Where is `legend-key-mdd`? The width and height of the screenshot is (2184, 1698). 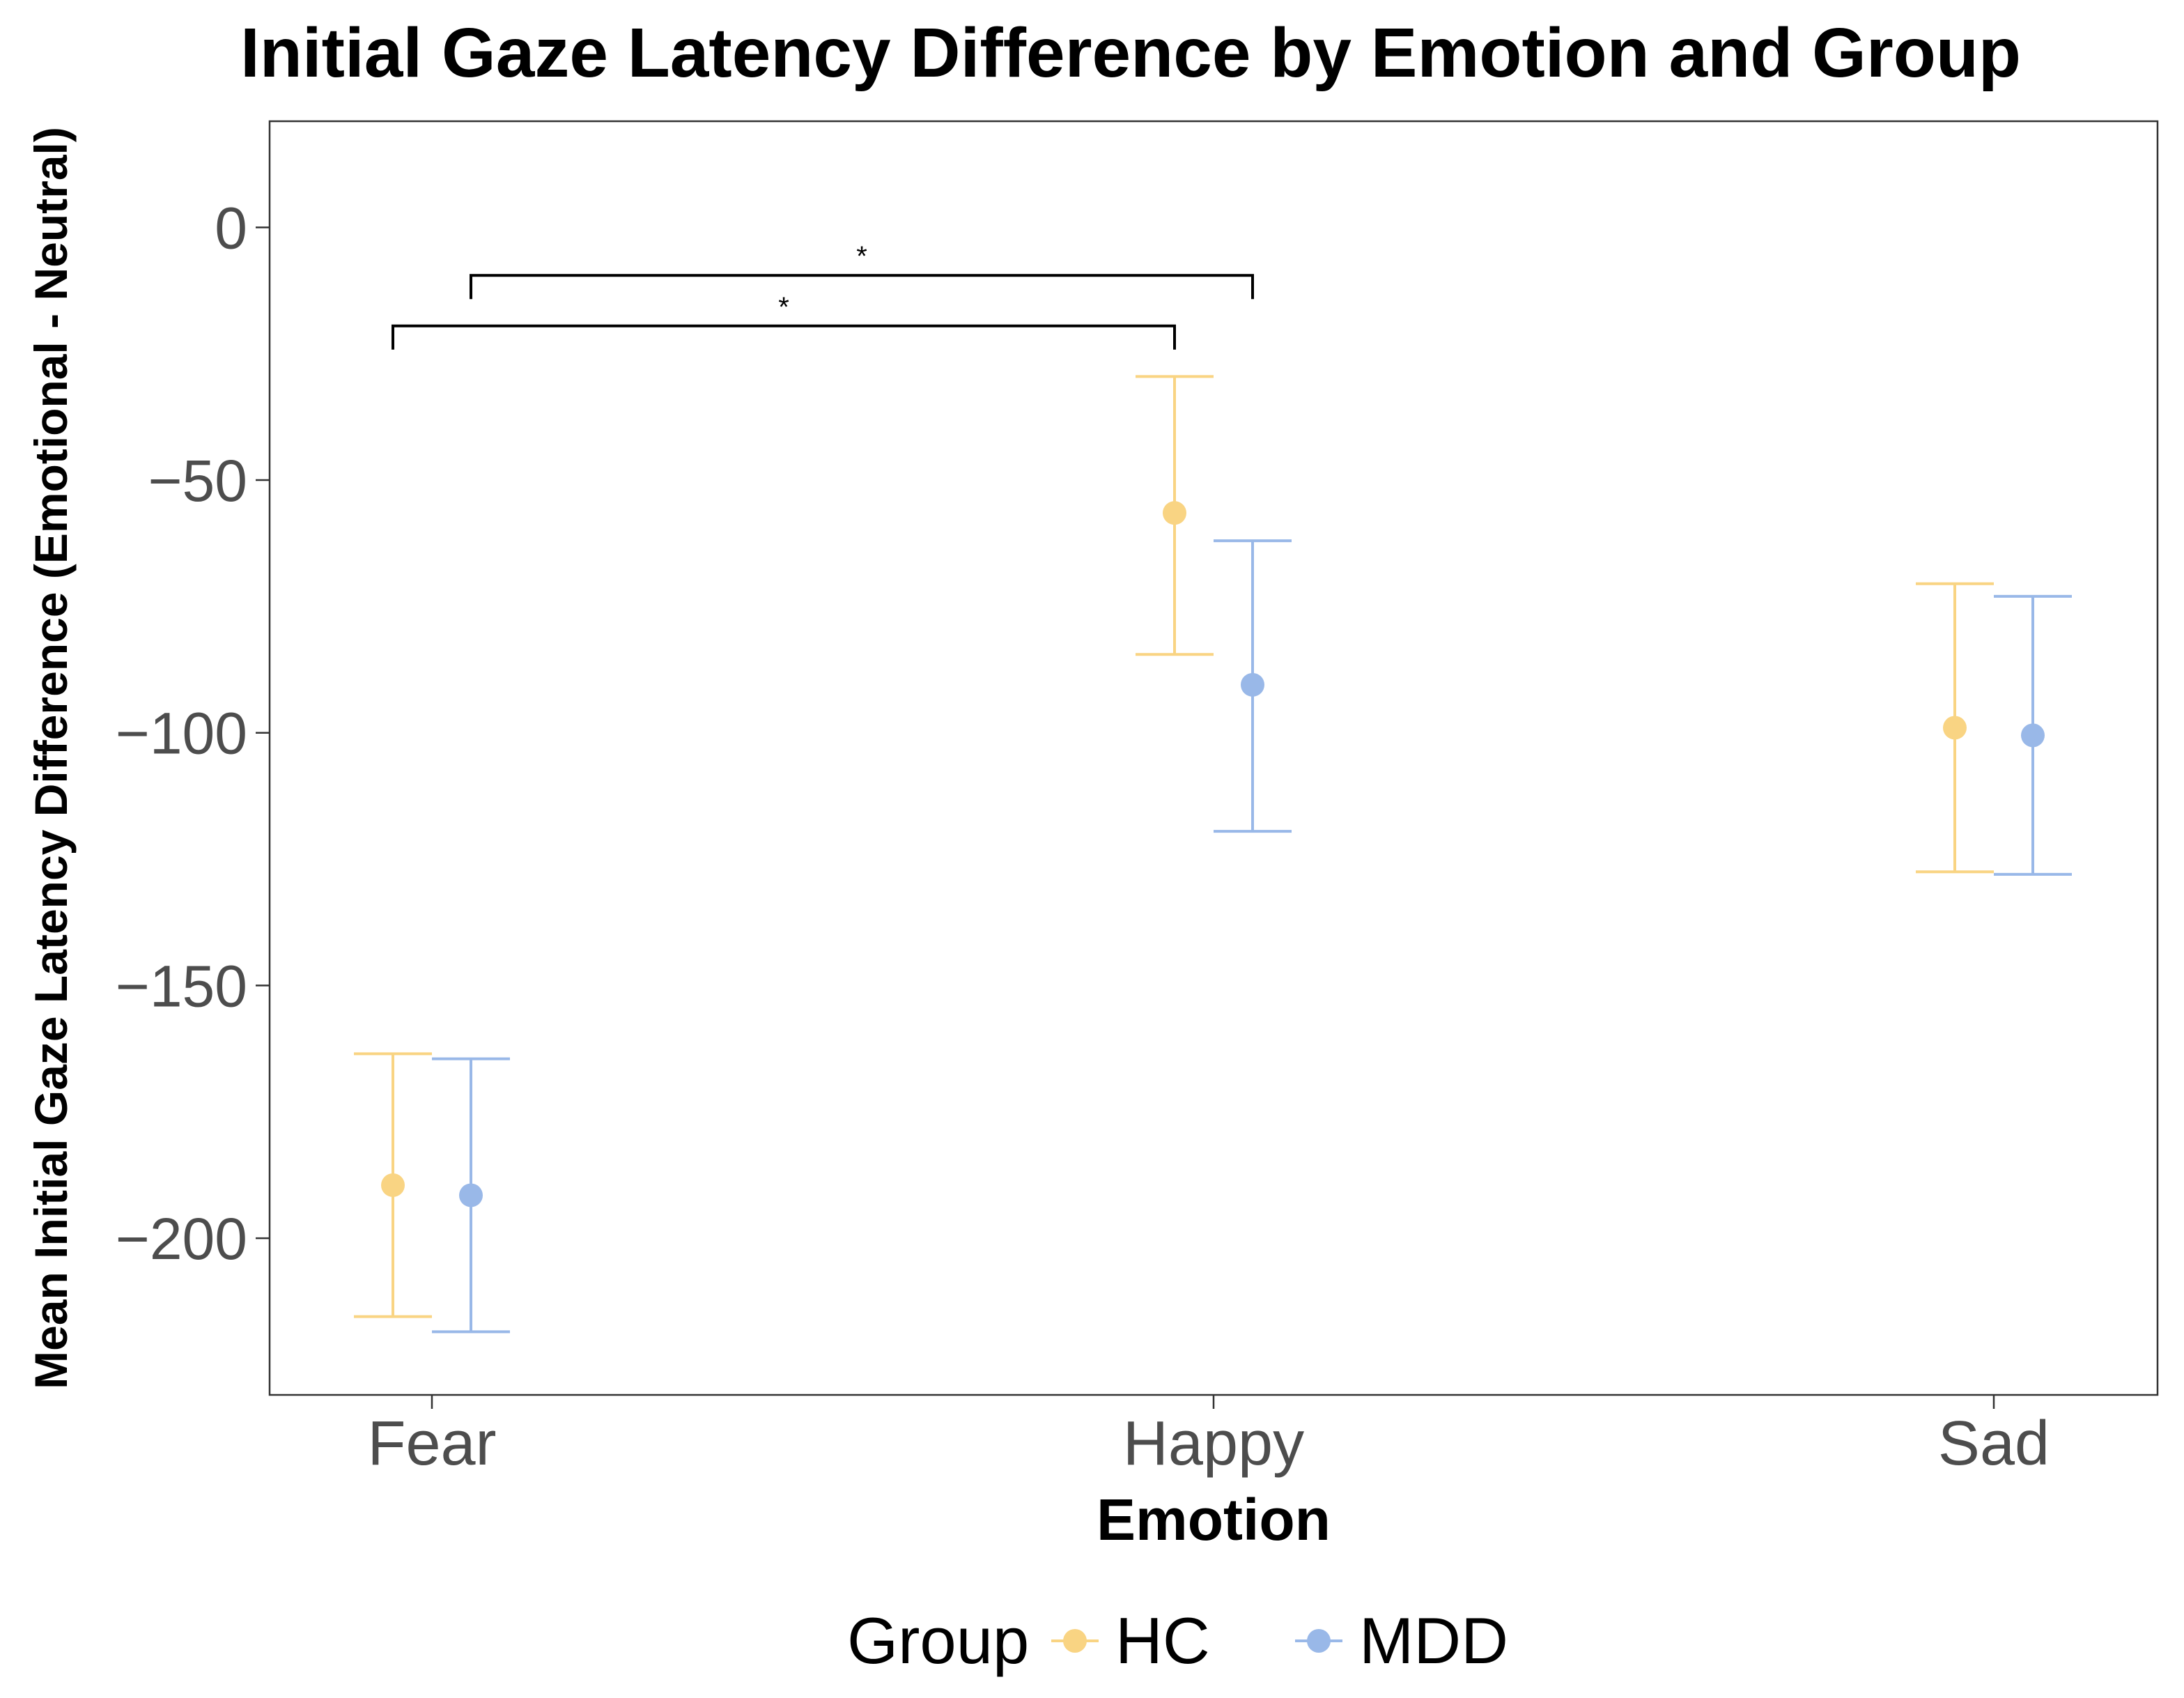
legend-key-mdd is located at coordinates (1318, 1641).